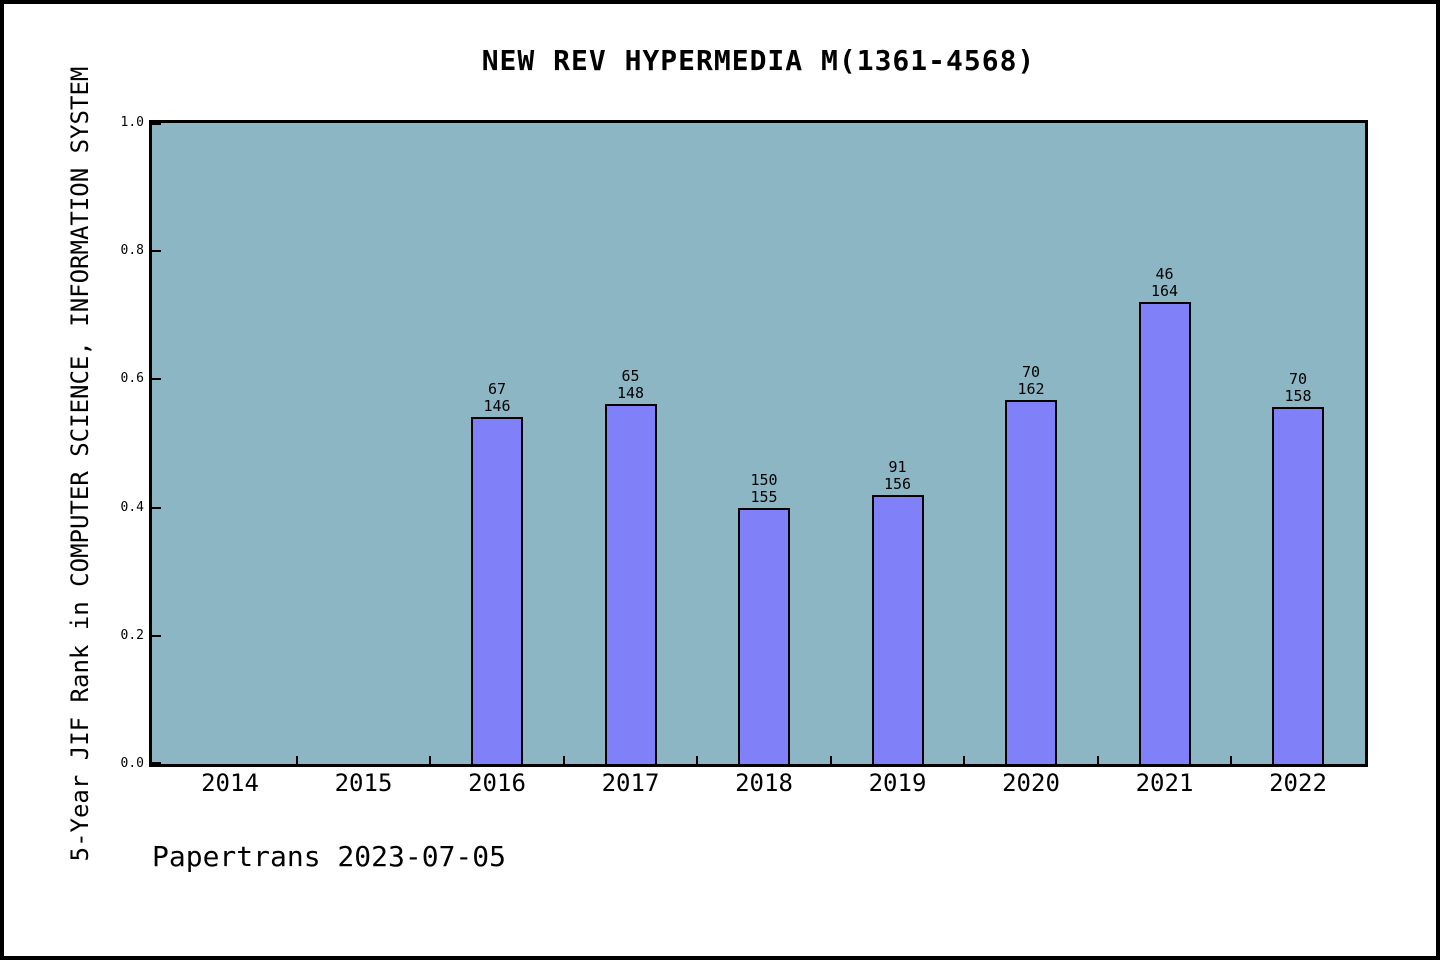 The width and height of the screenshot is (1440, 960). I want to click on x-tick-label-2020: 2020, so click(1031, 783).